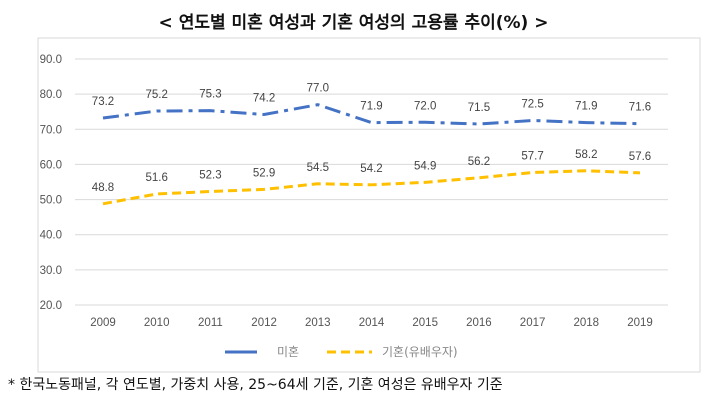 The image size is (707, 410). What do you see at coordinates (51, 130) in the screenshot?
I see `y-tick-label: 70.0` at bounding box center [51, 130].